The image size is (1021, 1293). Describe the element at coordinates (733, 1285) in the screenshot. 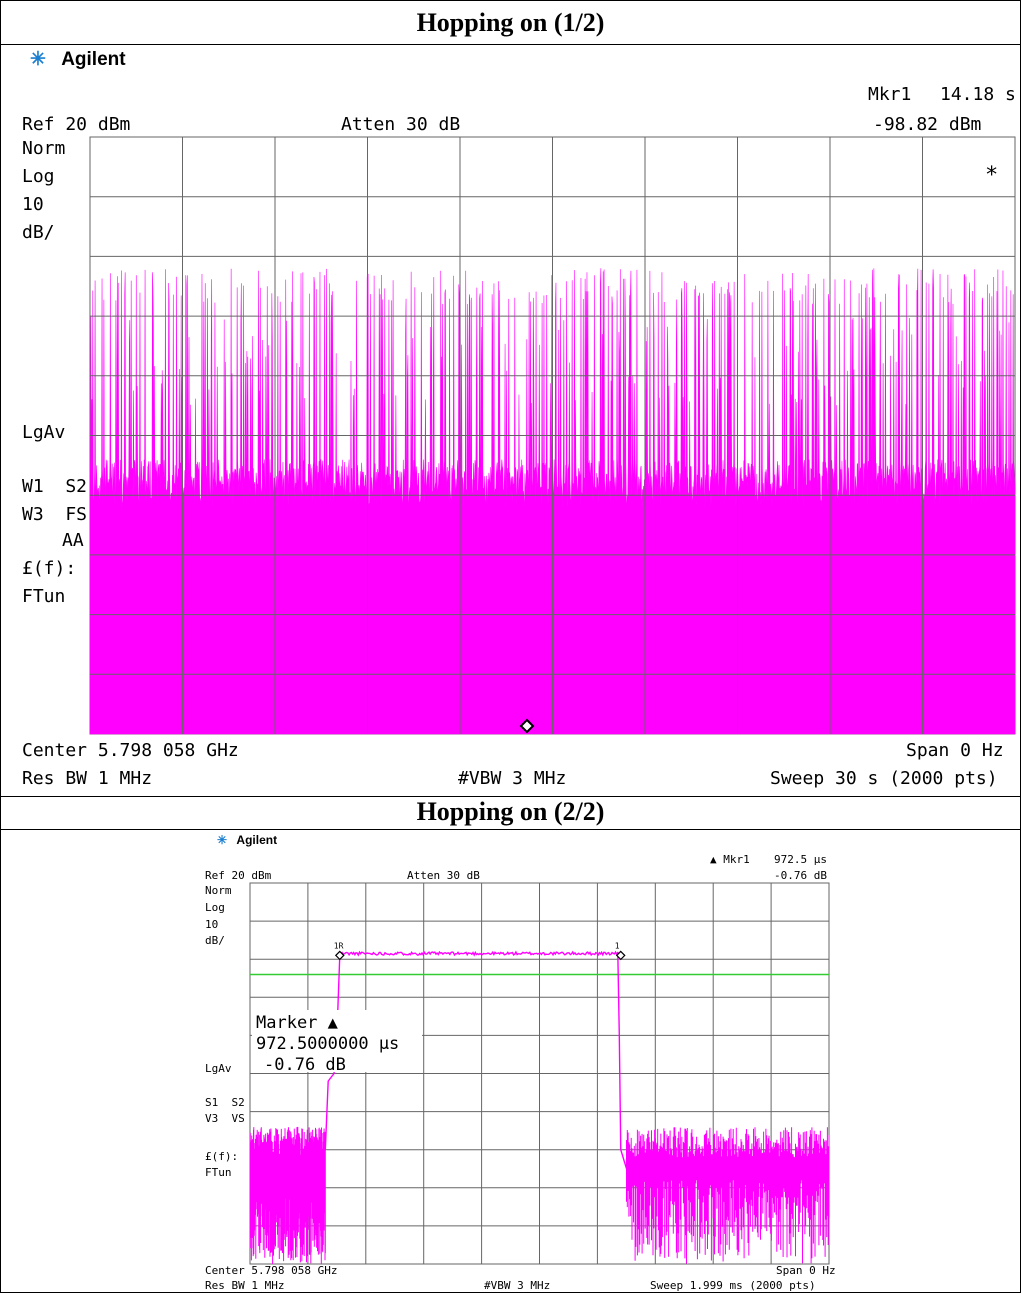

I see `sweep-time: Sweep 1.999 ms (2000 pts)` at that location.